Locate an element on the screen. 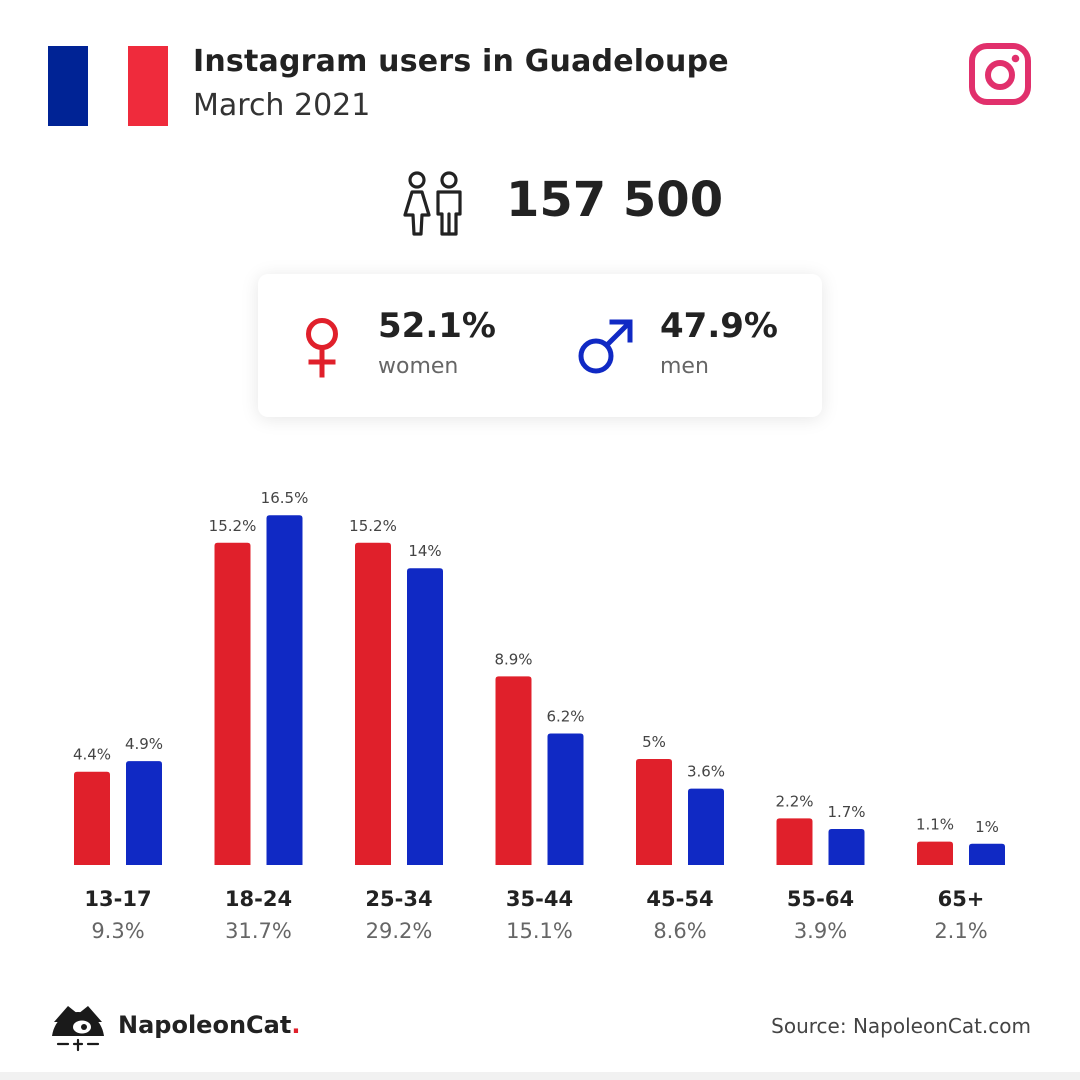 This screenshot has height=1080, width=1080. instagram-icon is located at coordinates (1000, 74).